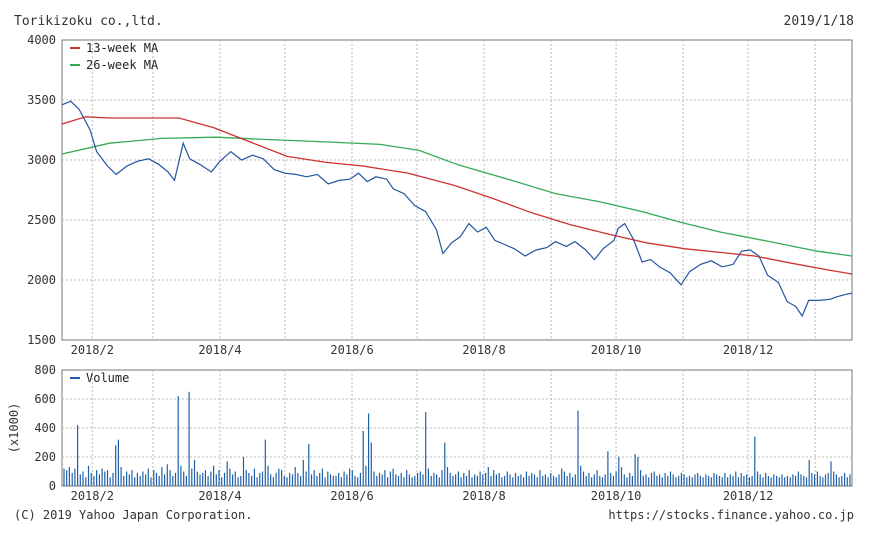 The height and width of the screenshot is (536, 870). I want to click on price-panel-ytick-label: 4000, so click(41, 40).